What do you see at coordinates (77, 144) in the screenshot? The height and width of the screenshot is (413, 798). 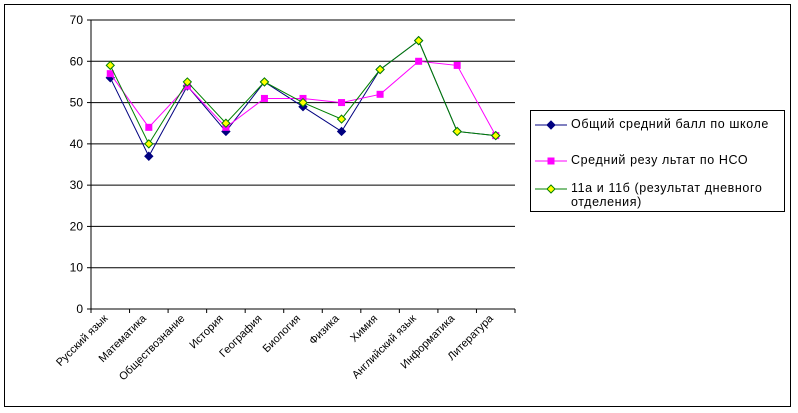 I see `y-tick-label-40: 40` at bounding box center [77, 144].